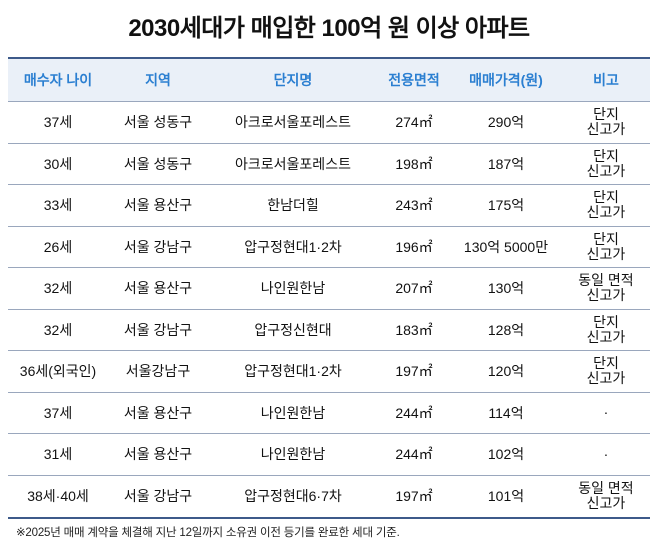 The height and width of the screenshot is (547, 658). I want to click on cell-price: 120억, so click(506, 371).